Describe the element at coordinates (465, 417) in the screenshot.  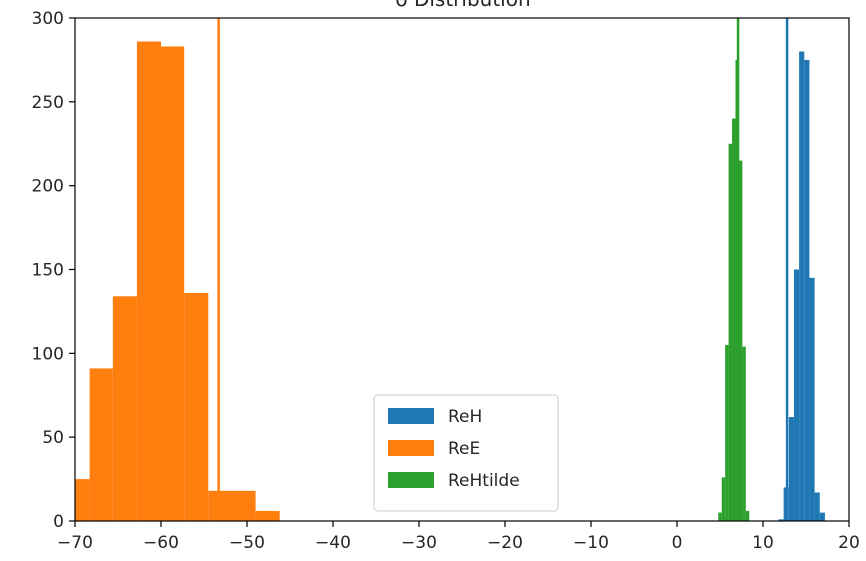
I see `legend-label-reh: ReH` at that location.